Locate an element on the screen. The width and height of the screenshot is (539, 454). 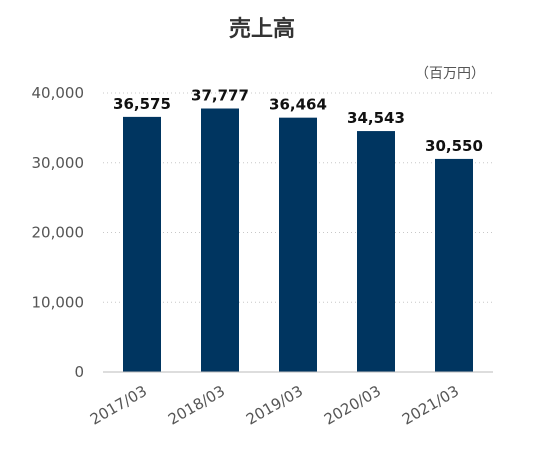
y-axis-ticks: 0 10,000 20,000 30,000 40,000 is located at coordinates (58, 232).